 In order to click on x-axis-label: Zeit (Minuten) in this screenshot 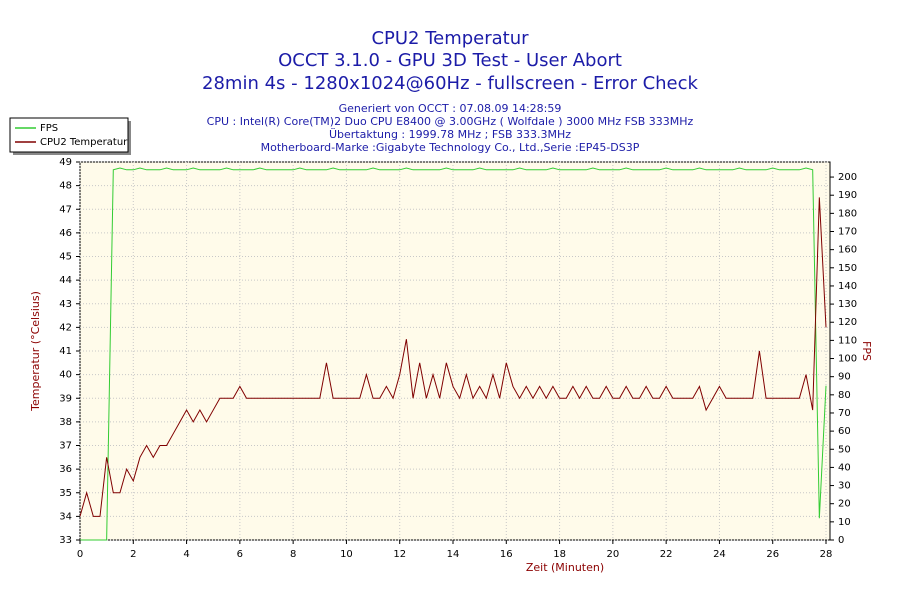, I will do `click(565, 567)`.